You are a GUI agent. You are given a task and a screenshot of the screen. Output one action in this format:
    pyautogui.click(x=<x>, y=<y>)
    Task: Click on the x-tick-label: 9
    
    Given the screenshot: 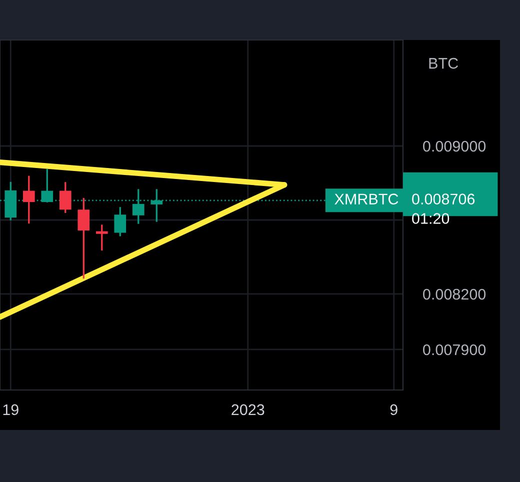 What is the action you would take?
    pyautogui.click(x=394, y=410)
    